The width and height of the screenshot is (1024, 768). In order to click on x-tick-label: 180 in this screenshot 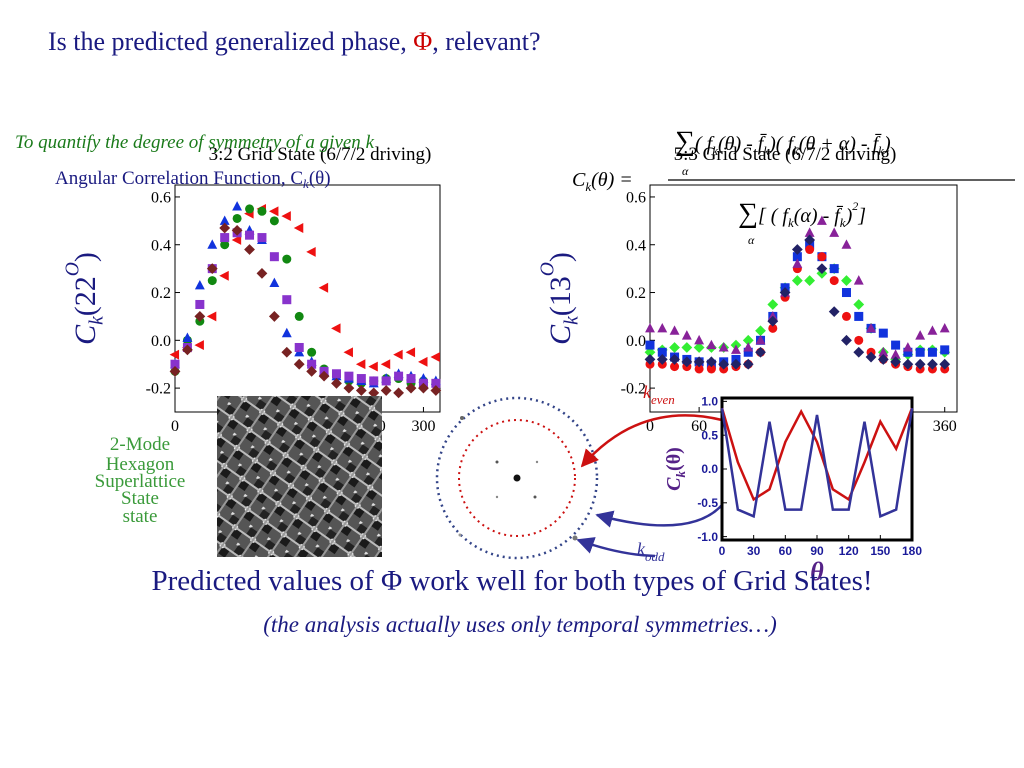, I will do `click(912, 551)`.